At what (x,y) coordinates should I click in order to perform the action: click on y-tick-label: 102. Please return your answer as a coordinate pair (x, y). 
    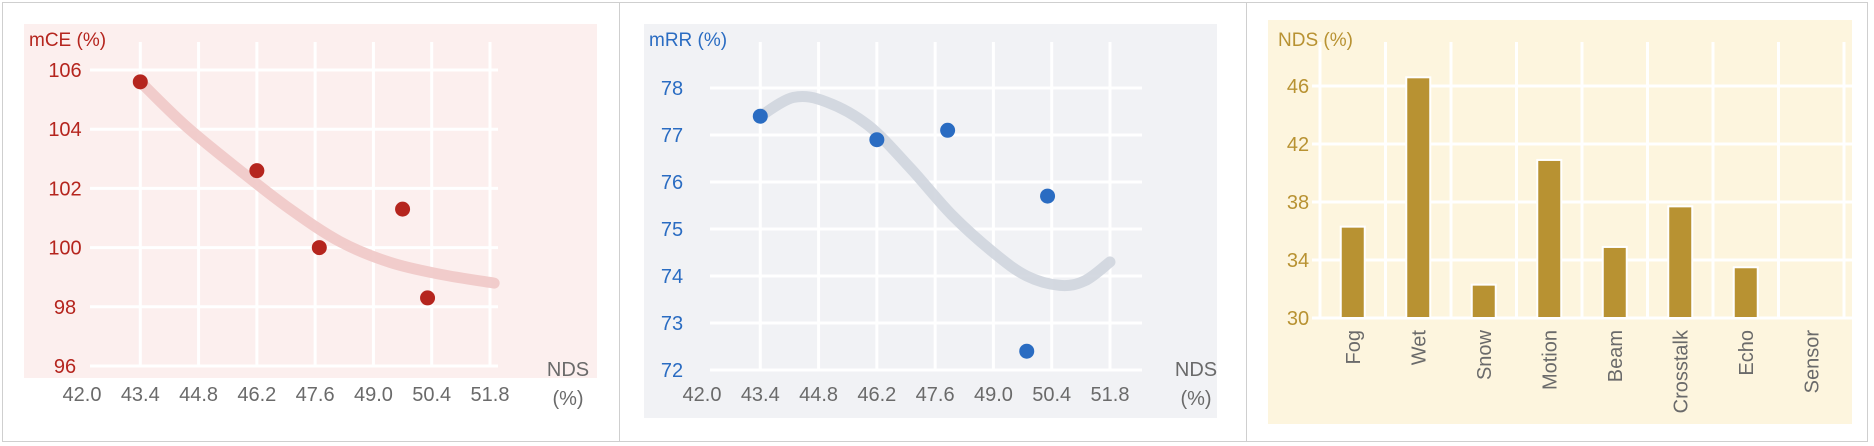
    Looking at the image, I should click on (64, 189).